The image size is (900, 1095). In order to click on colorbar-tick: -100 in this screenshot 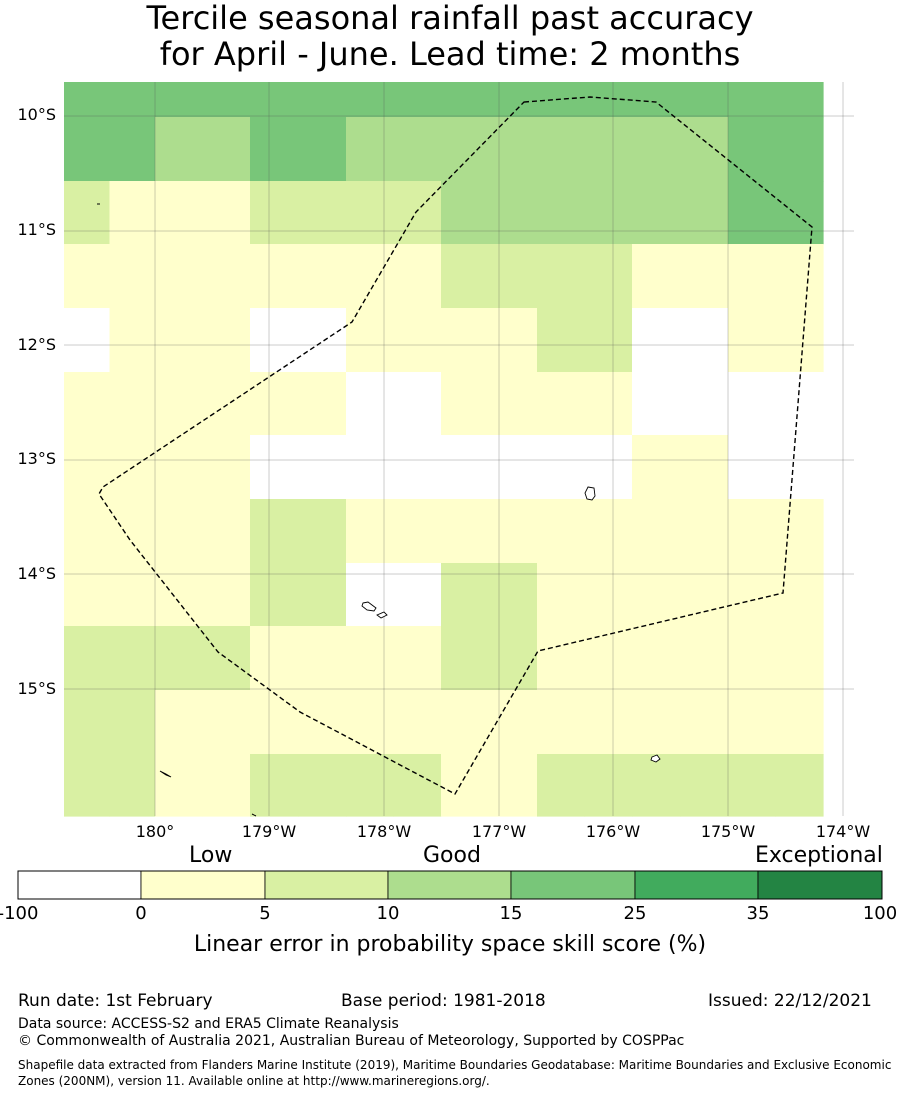, I will do `click(19, 913)`.